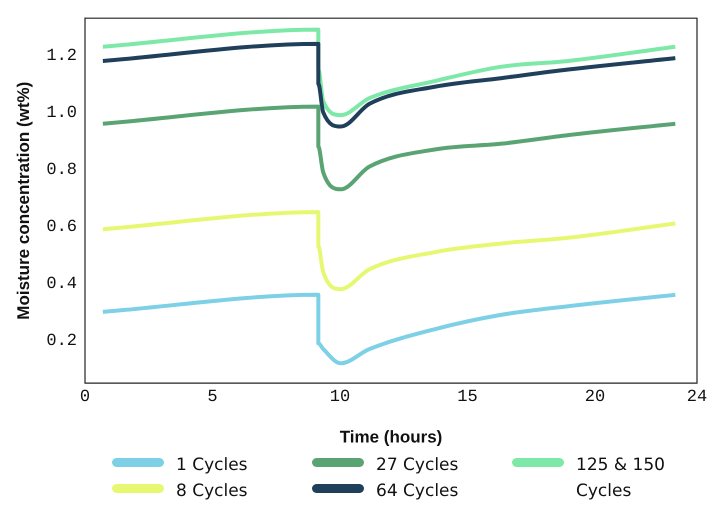 The image size is (717, 511). I want to click on legend-label: 64 Cycles, so click(418, 491).